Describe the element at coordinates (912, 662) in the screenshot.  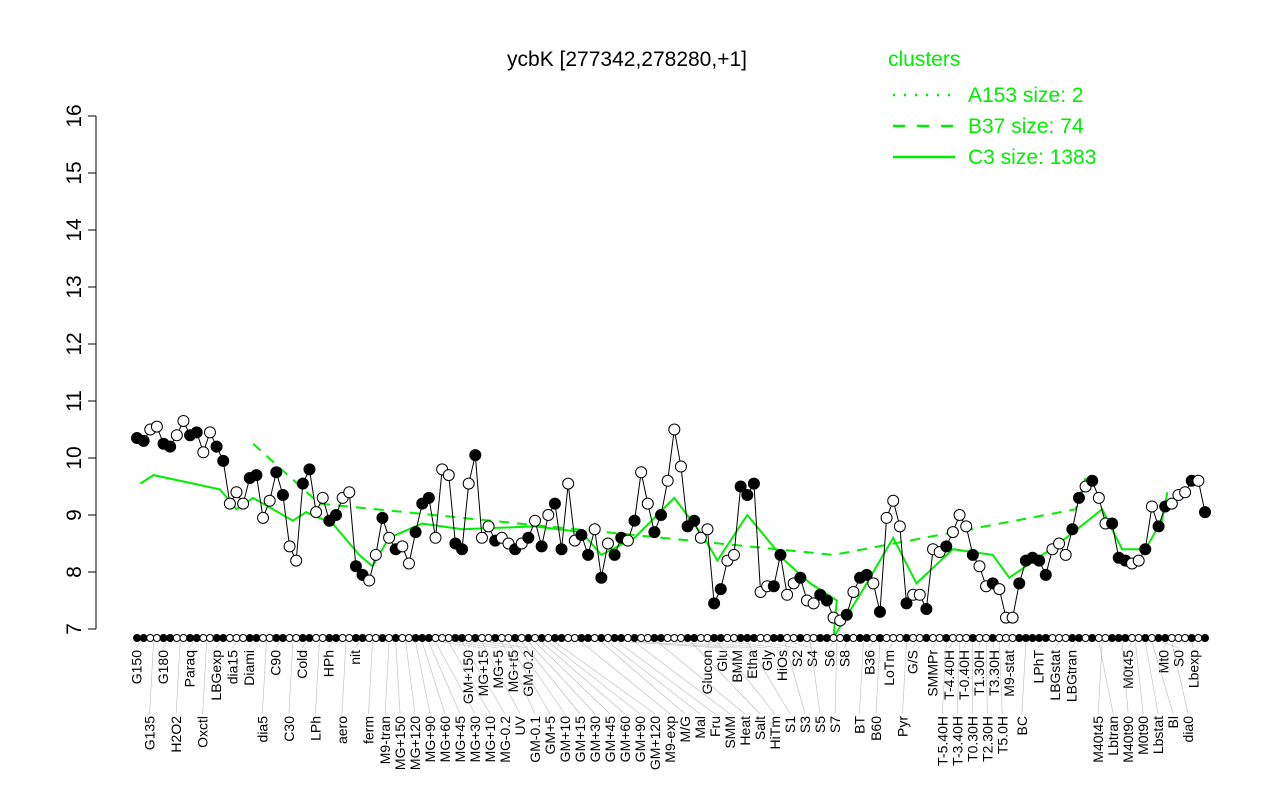
I see `x-tick-label: G/S` at that location.